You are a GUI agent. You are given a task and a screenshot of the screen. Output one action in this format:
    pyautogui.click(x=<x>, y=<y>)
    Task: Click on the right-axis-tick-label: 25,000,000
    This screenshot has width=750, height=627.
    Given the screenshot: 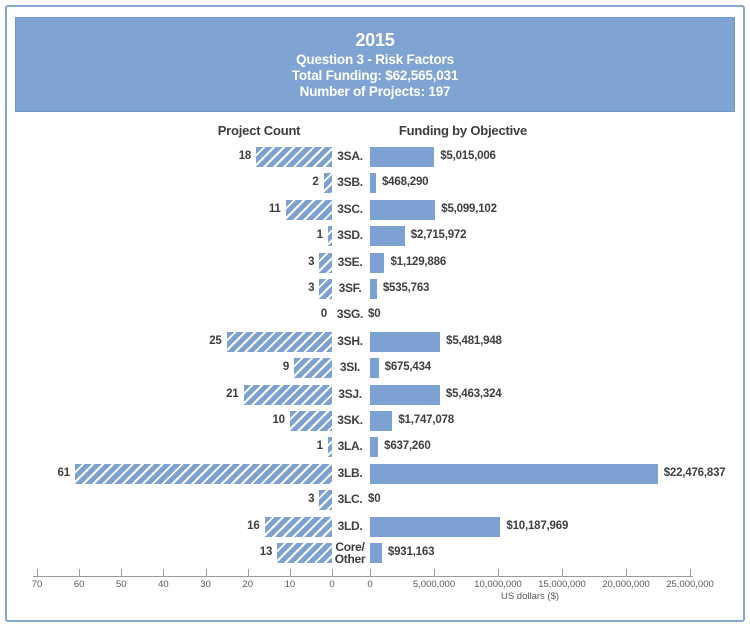 What is the action you would take?
    pyautogui.click(x=690, y=584)
    